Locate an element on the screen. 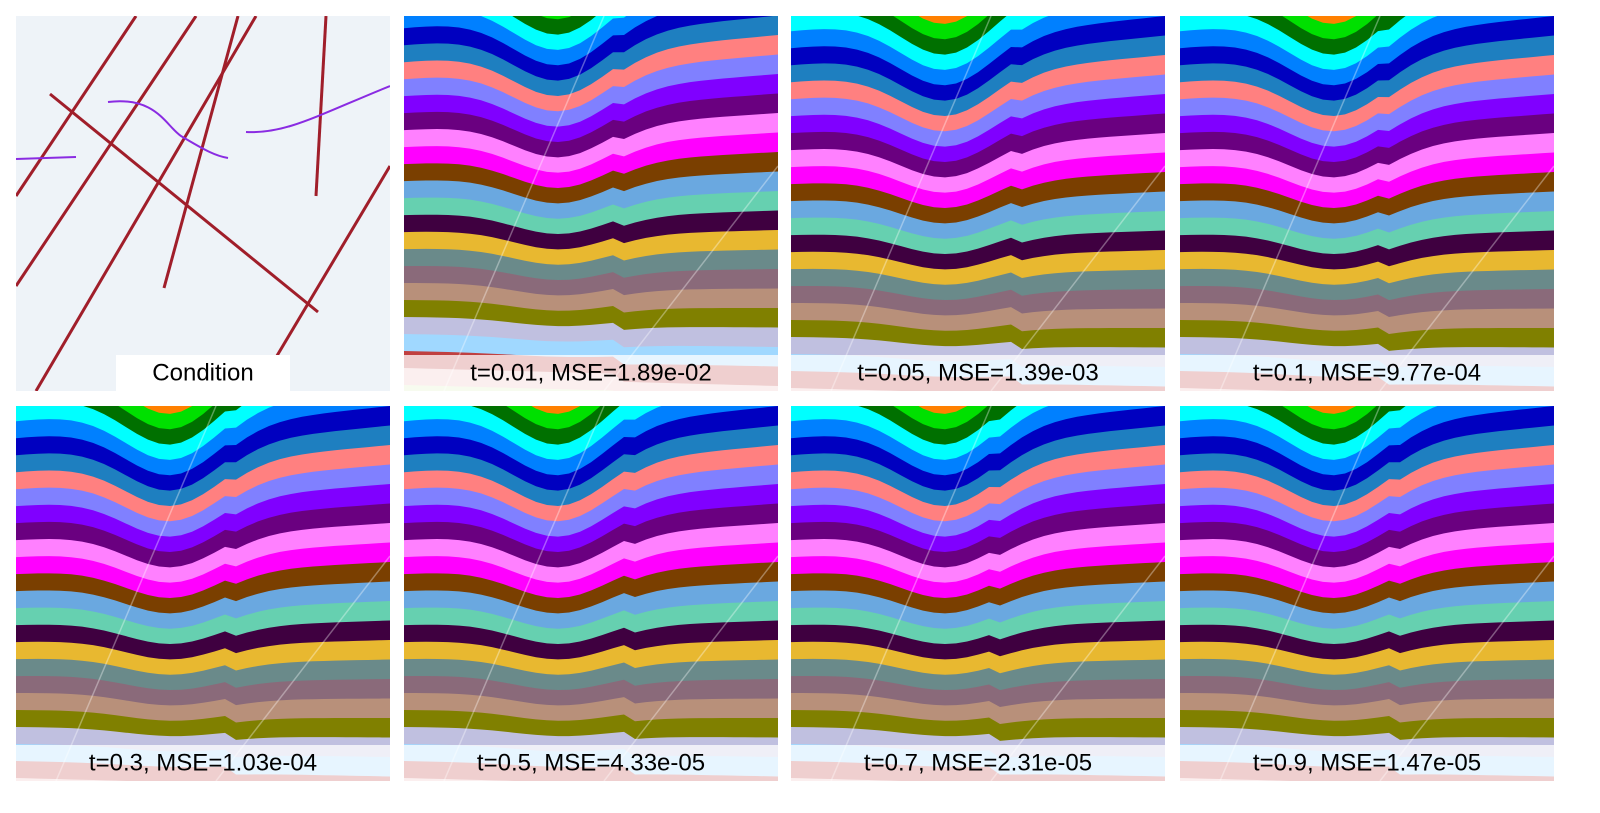 This screenshot has width=1600, height=813. caption: t=0.3, MSE=1.03e-04 is located at coordinates (203, 762).